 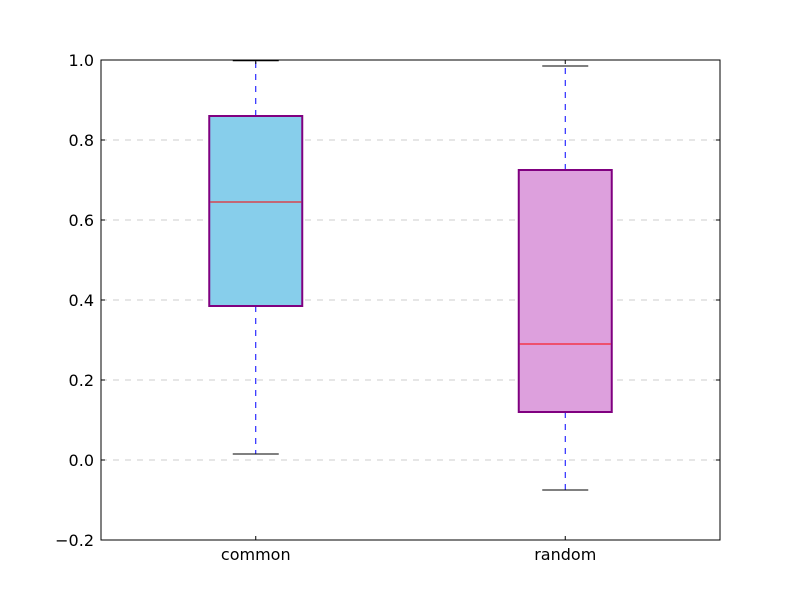 I want to click on box-random, so click(x=565, y=278).